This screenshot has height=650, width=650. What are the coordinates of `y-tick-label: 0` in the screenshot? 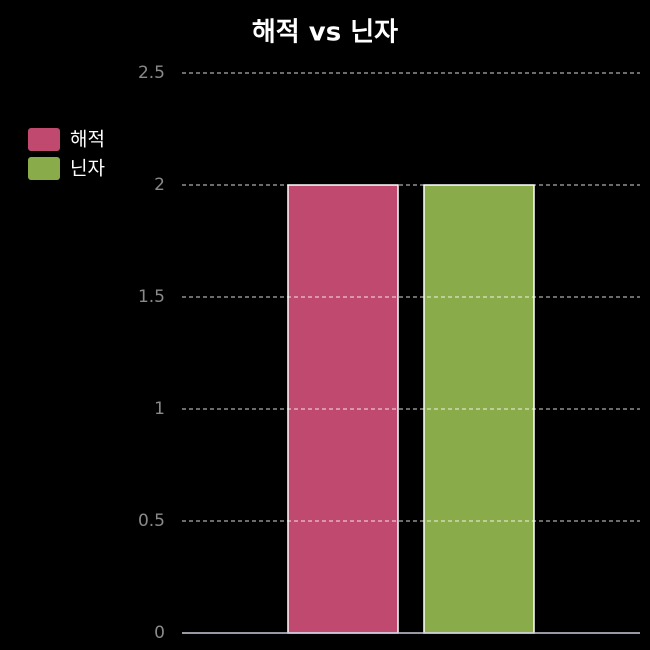 It's located at (159, 633).